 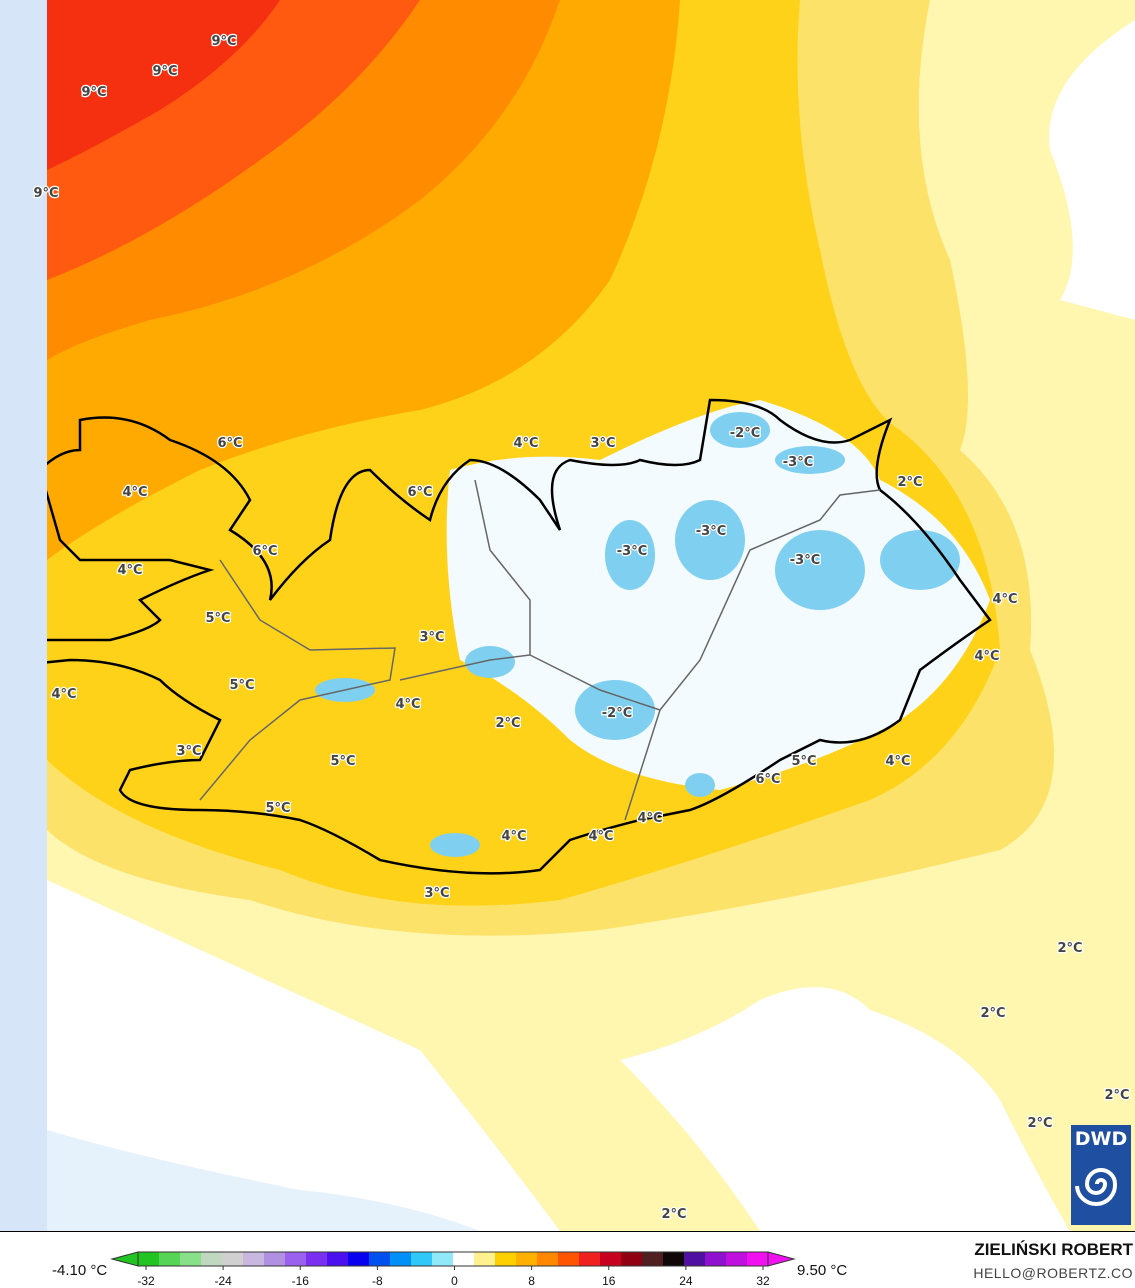 I want to click on dwd-logo: DWD, so click(x=1101, y=1175).